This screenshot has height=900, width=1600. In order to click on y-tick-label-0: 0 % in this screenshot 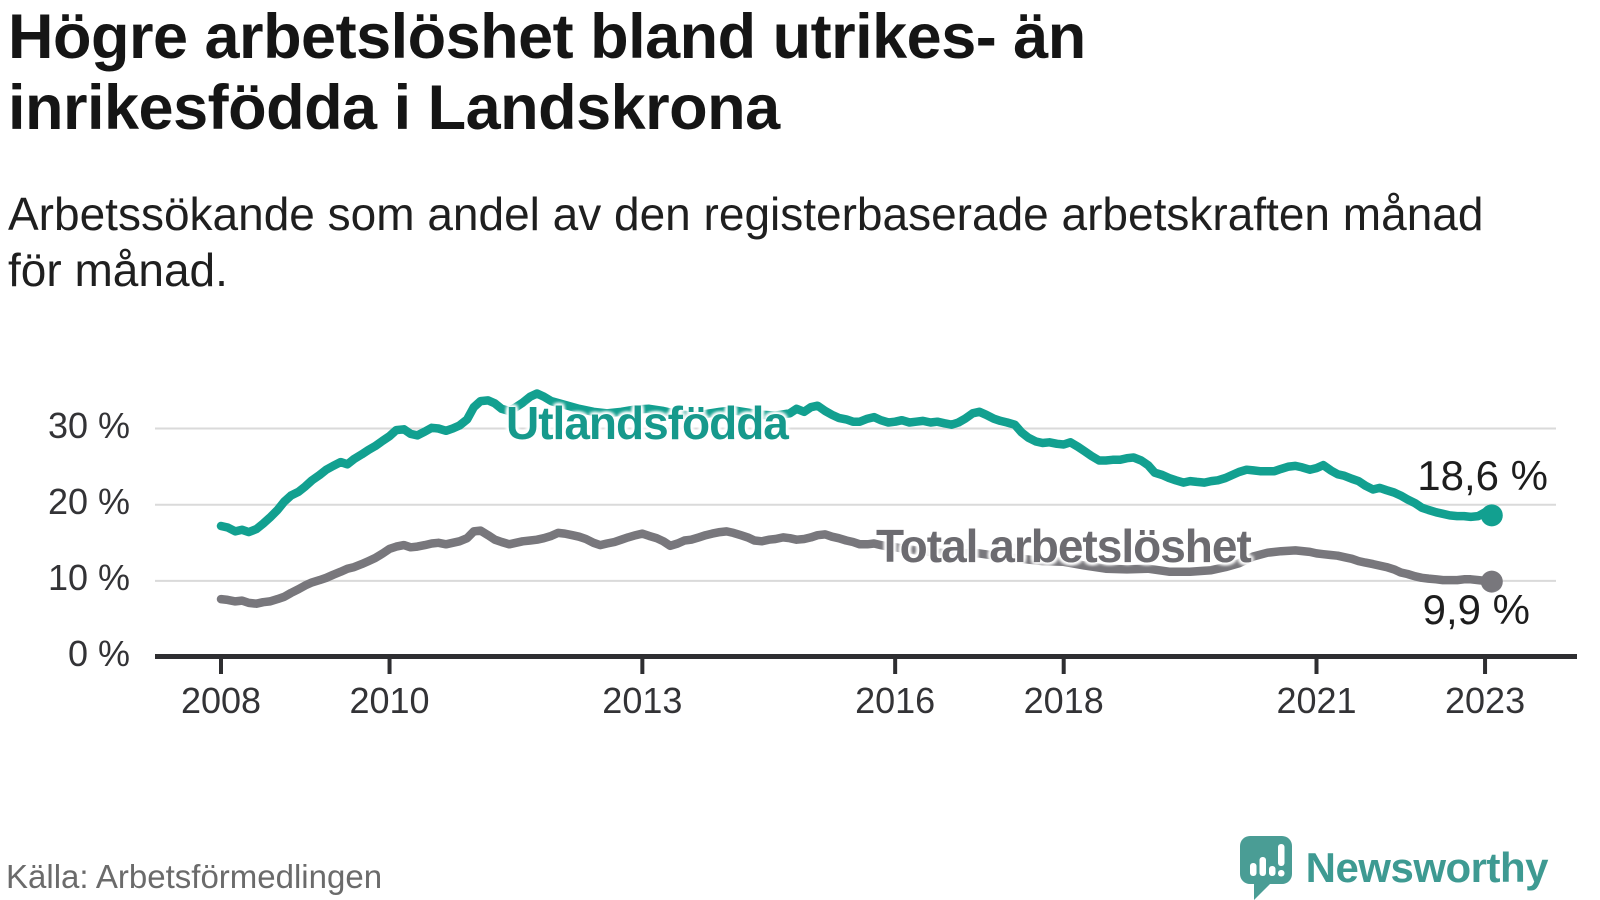, I will do `click(98, 653)`.